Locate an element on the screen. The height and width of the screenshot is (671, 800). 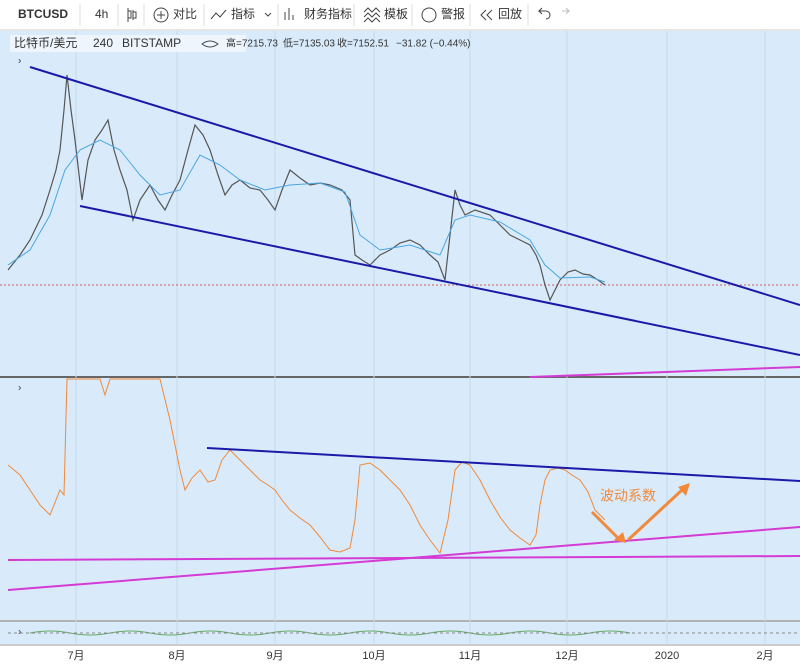
alerts: 警报 is located at coordinates (453, 13).